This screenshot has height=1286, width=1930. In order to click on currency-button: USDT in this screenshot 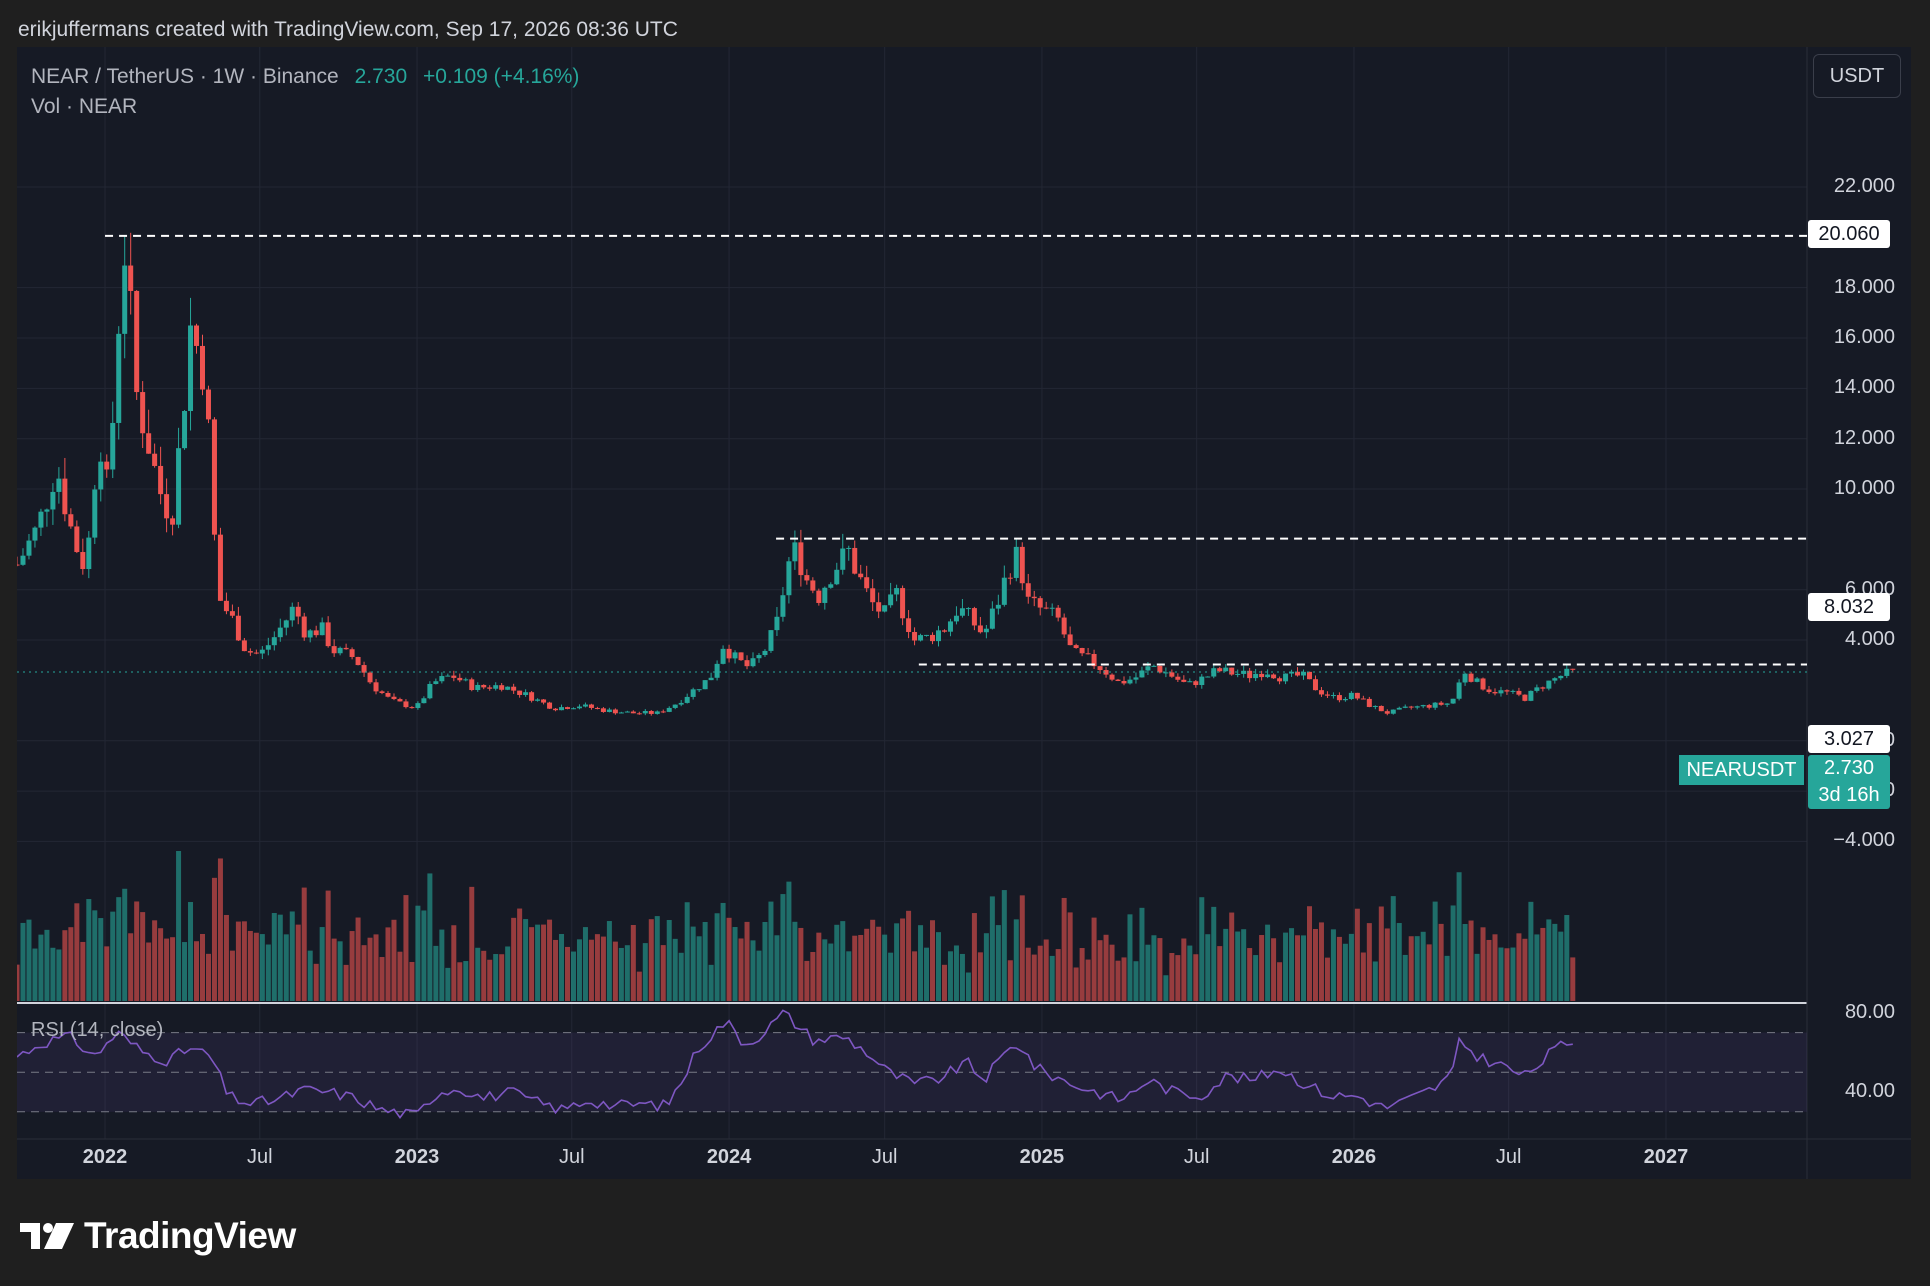, I will do `click(1857, 76)`.